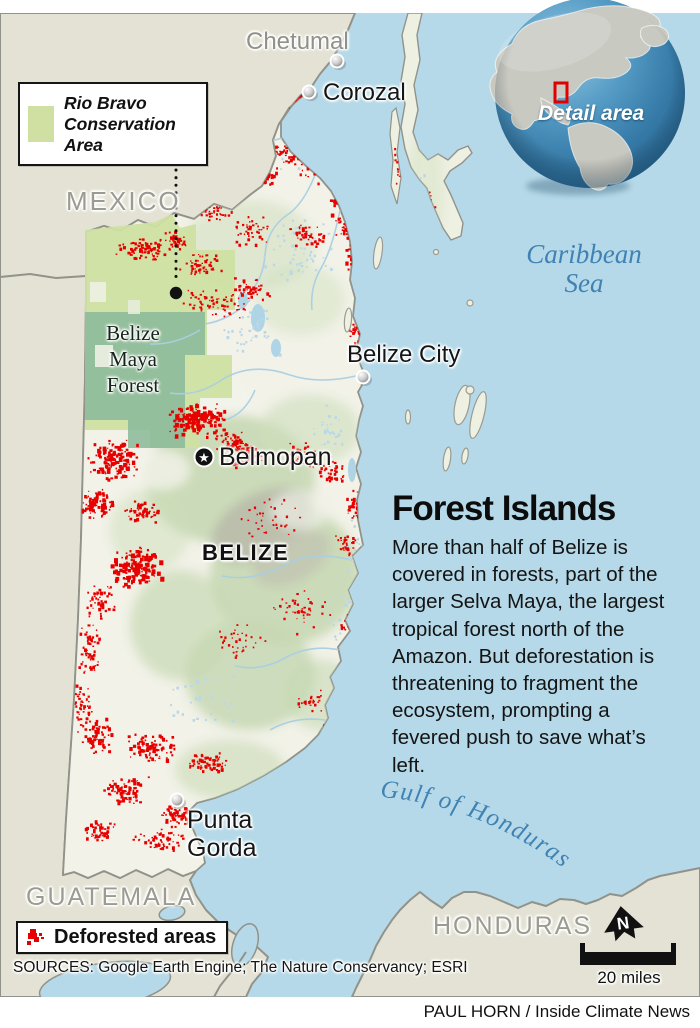  I want to click on globe-inset, so click(587, 97).